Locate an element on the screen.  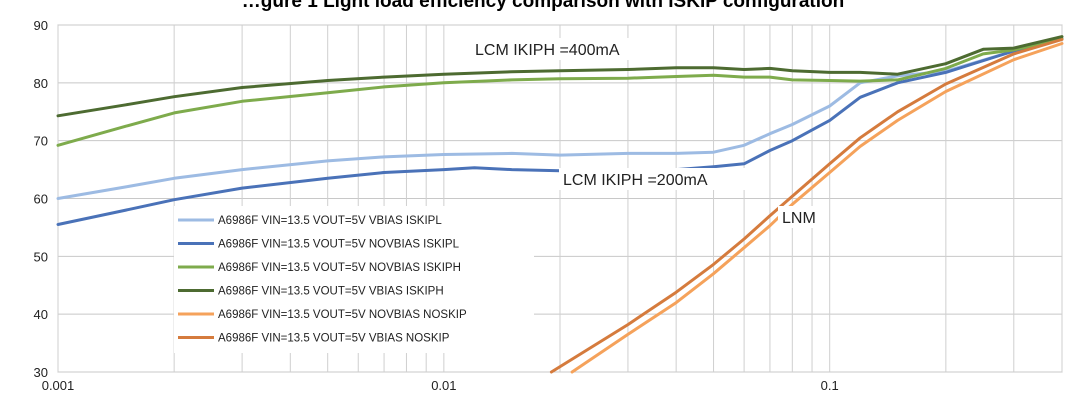
y-tick-label: 80 is located at coordinates (41, 83).